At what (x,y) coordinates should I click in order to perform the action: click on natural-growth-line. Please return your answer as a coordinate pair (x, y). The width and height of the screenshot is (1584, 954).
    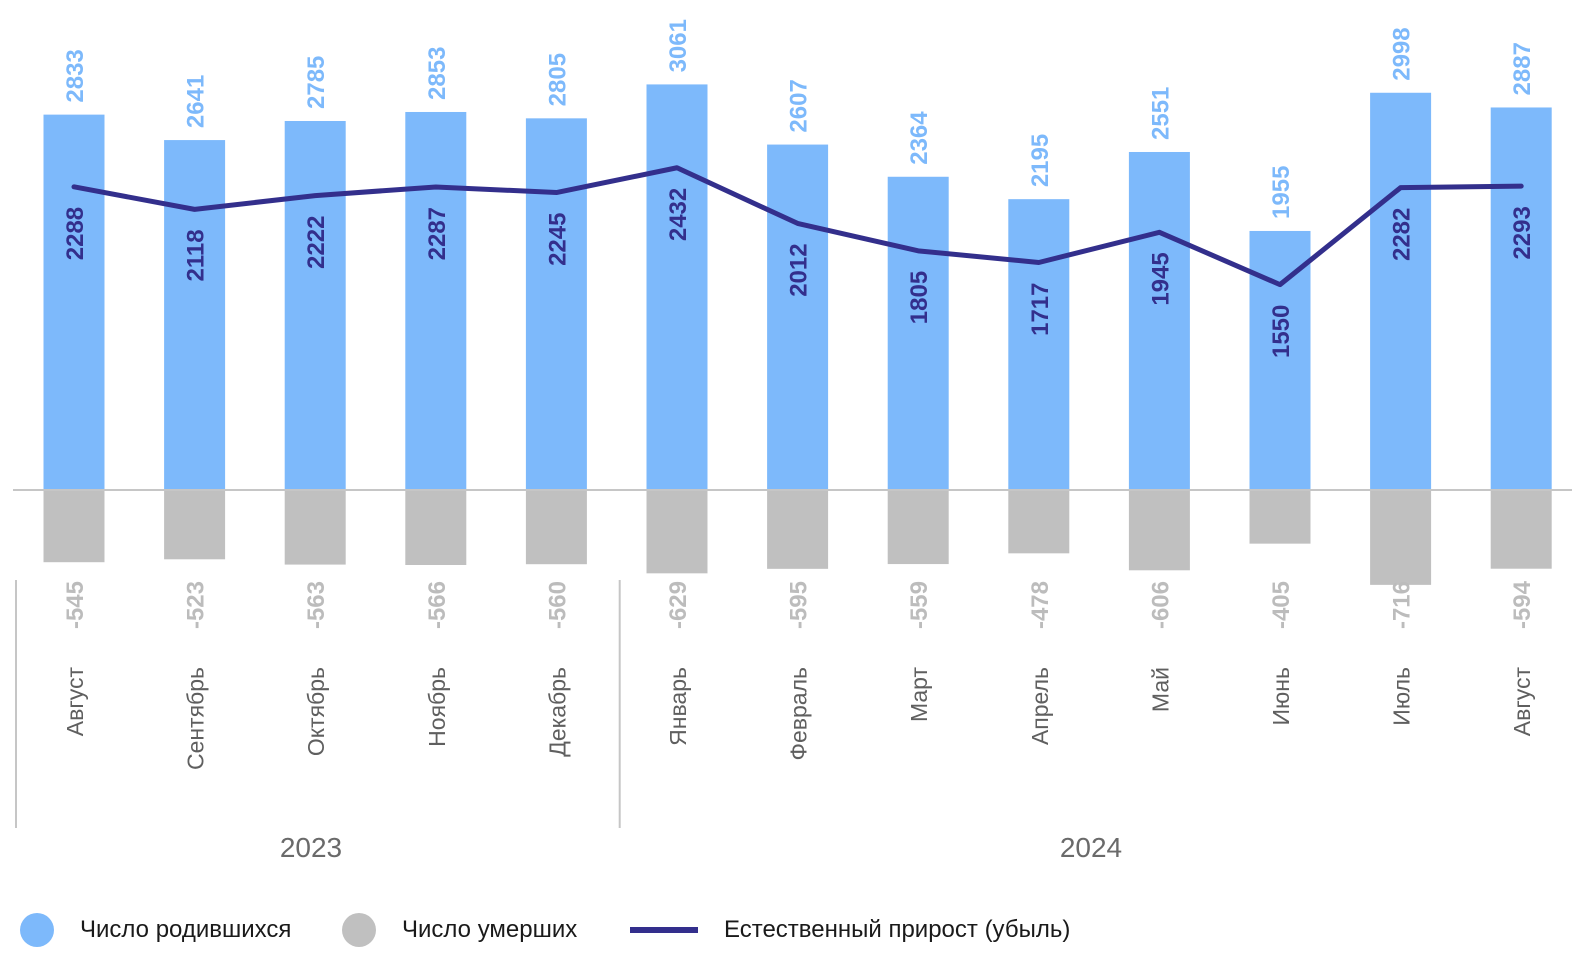
    Looking at the image, I should click on (797, 226).